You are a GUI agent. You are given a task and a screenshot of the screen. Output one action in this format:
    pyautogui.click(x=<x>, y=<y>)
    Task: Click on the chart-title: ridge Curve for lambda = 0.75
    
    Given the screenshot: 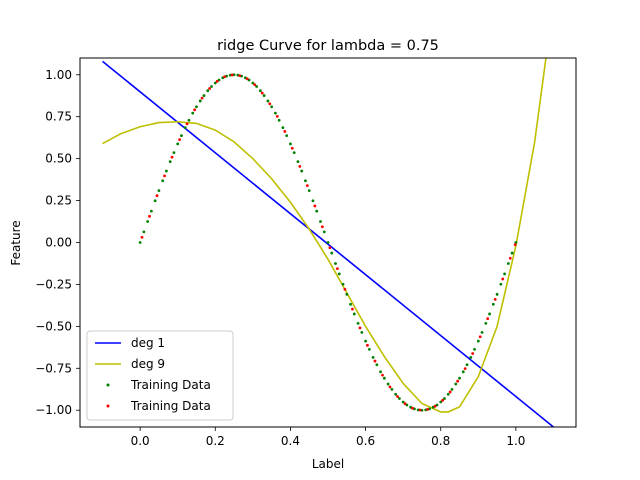 What is the action you would take?
    pyautogui.click(x=328, y=46)
    